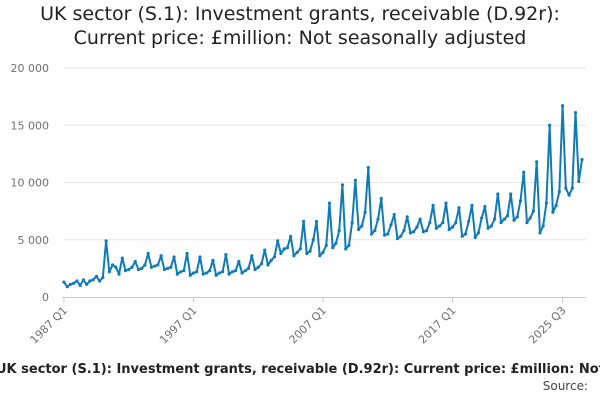 Image resolution: width=600 pixels, height=400 pixels. Describe the element at coordinates (34, 240) in the screenshot. I see `y-tick-label: 5 000` at that location.